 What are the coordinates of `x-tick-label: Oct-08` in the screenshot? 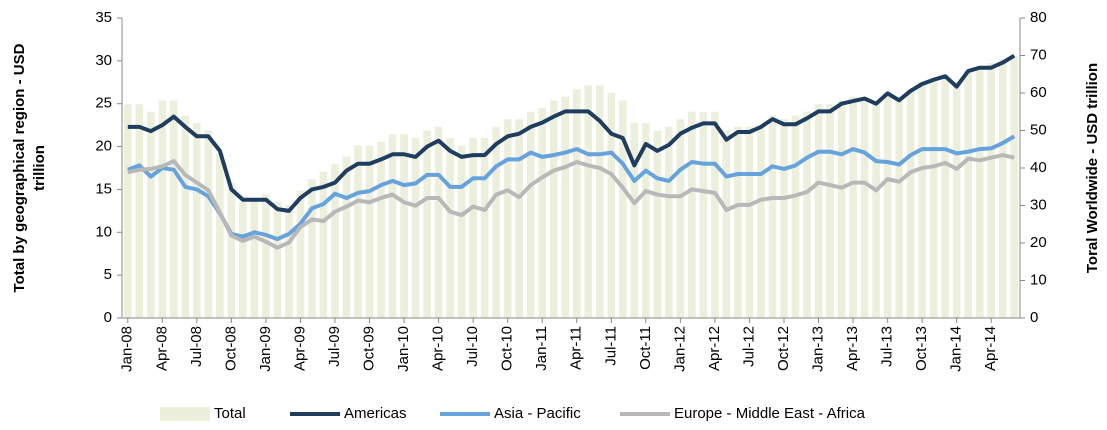 It's located at (230, 348).